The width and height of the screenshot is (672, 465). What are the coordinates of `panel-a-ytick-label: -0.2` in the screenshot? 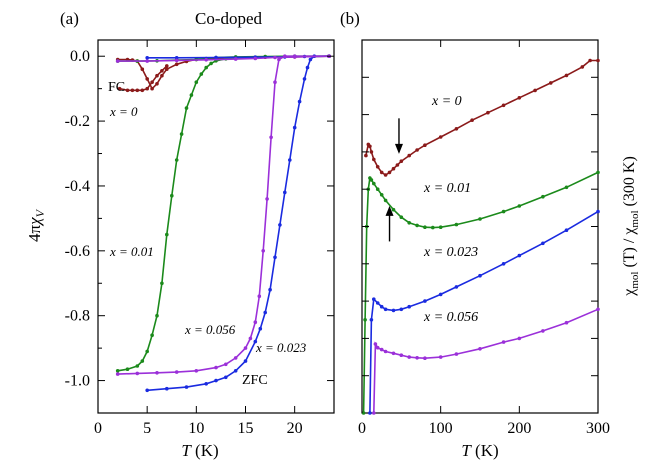 It's located at (77, 121).